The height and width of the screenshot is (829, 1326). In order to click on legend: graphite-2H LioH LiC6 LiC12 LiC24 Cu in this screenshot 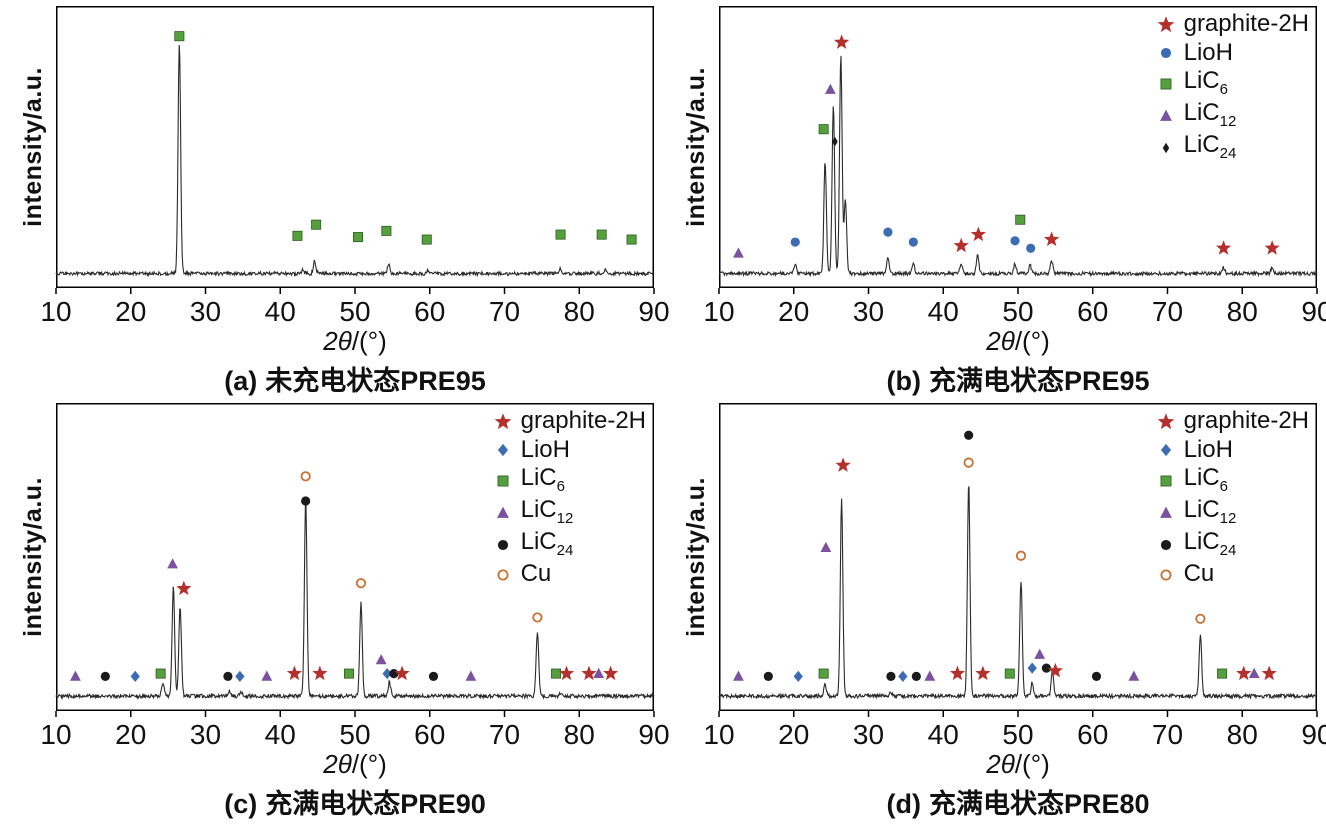, I will do `click(1232, 497)`.